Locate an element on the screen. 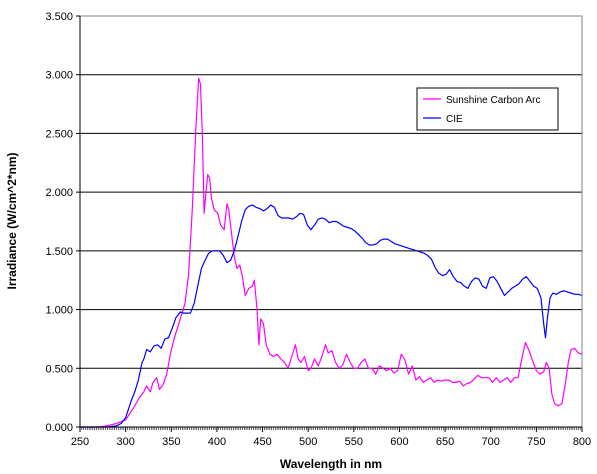  y-tick-label: 3.500 is located at coordinates (59, 17).